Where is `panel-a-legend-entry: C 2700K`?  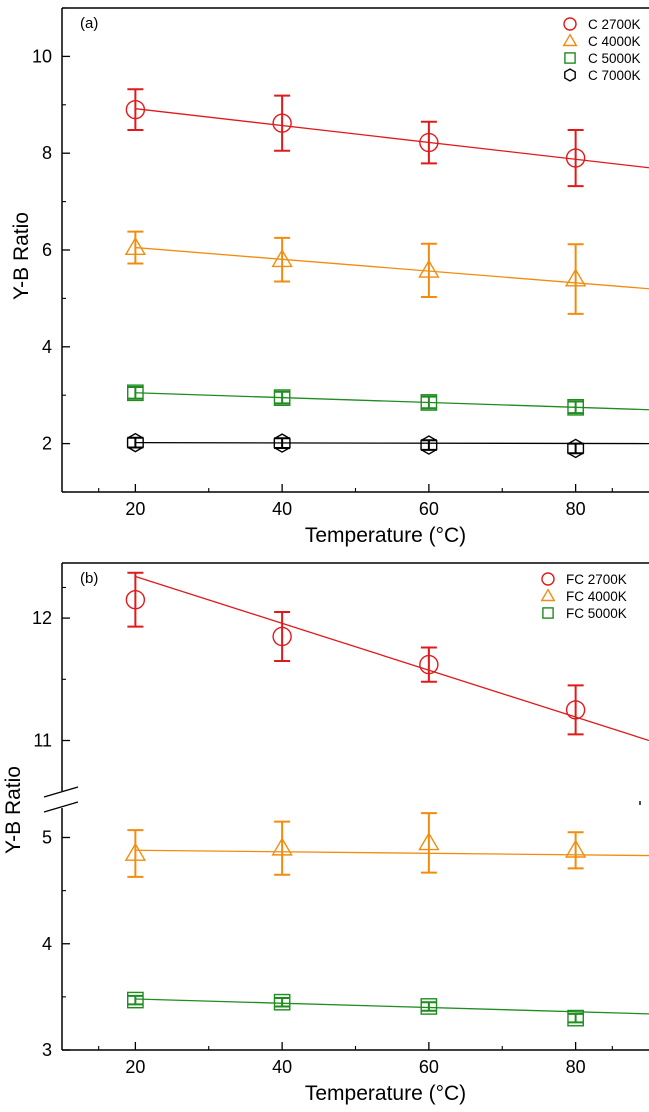
panel-a-legend-entry: C 2700K is located at coordinates (614, 24).